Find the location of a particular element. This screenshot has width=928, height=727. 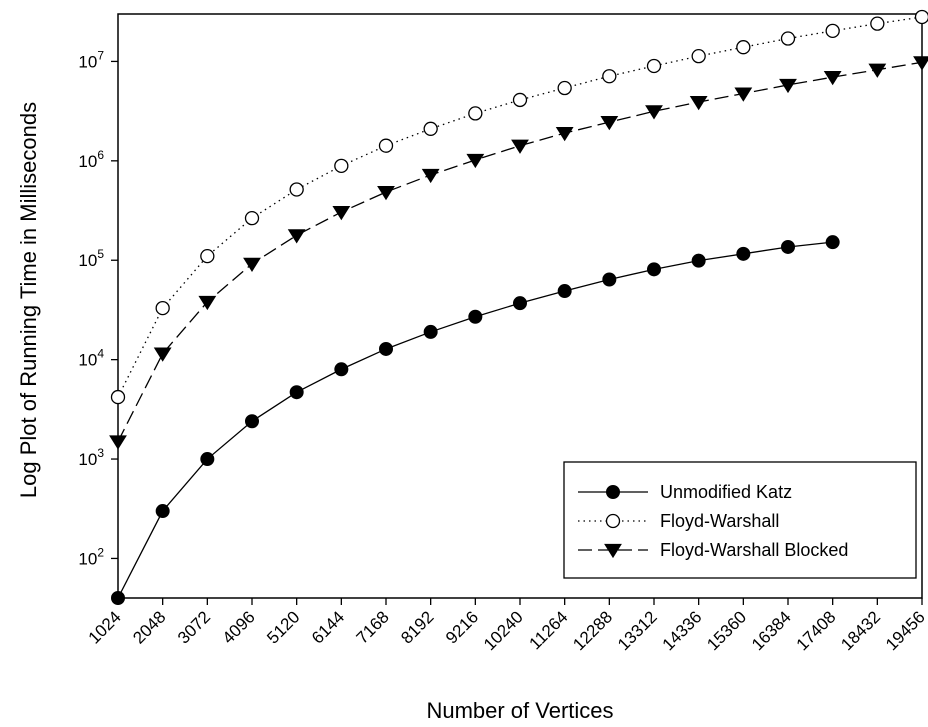

y-tick-label: 10⁵ is located at coordinates (91, 258).